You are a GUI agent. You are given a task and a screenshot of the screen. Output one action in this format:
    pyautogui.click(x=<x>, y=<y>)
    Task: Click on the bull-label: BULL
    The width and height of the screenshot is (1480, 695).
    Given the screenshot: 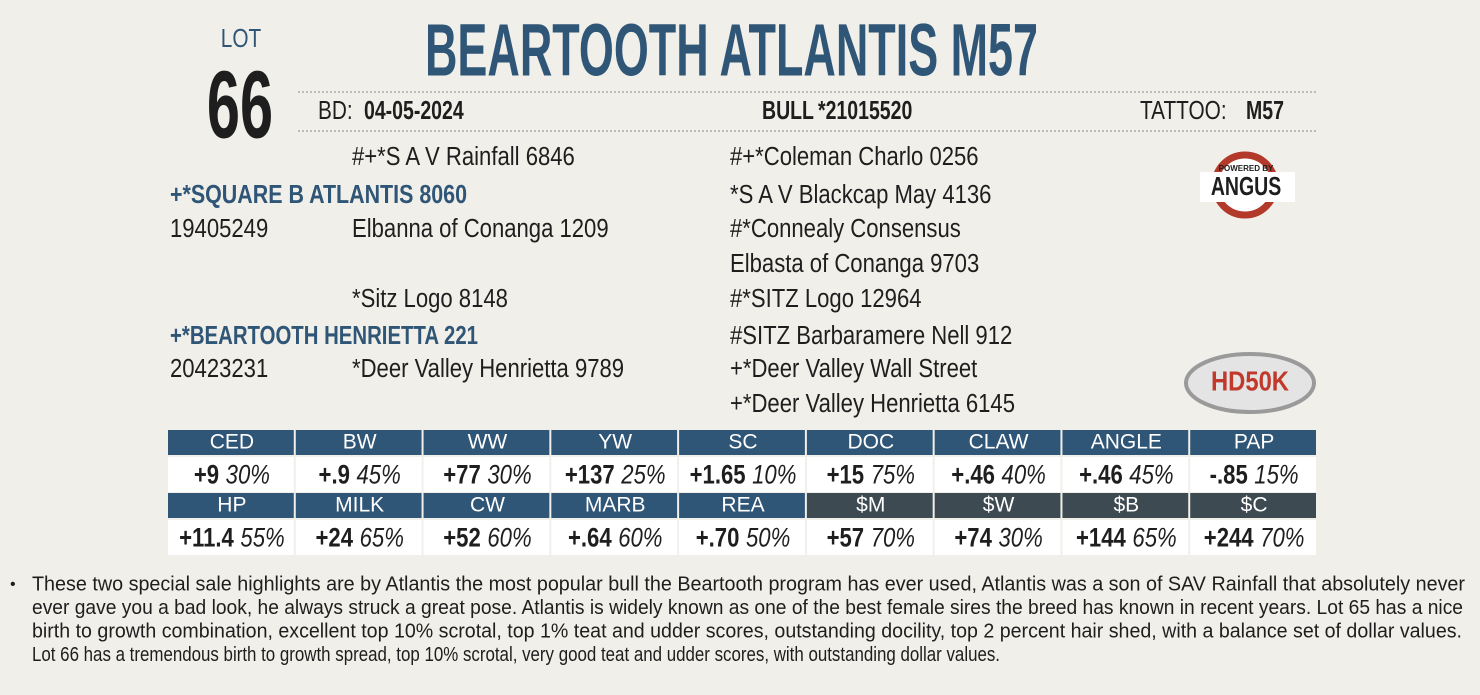 What is the action you would take?
    pyautogui.click(x=788, y=109)
    